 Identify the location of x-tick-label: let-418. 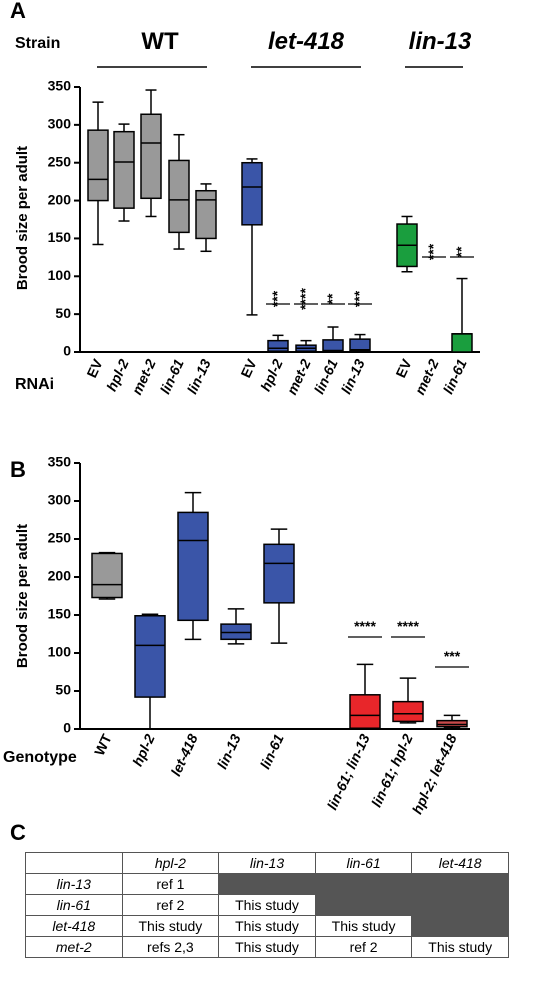
(183, 754).